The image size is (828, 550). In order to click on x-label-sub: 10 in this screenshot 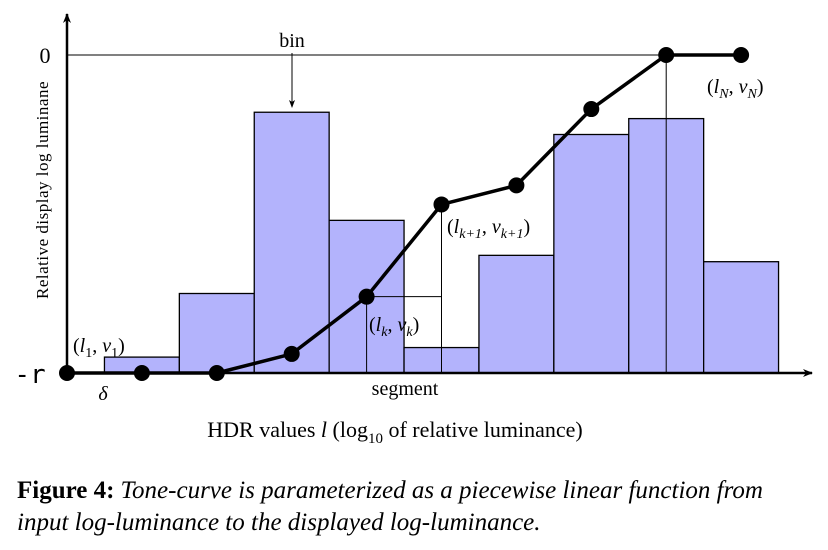, I will do `click(375, 439)`.